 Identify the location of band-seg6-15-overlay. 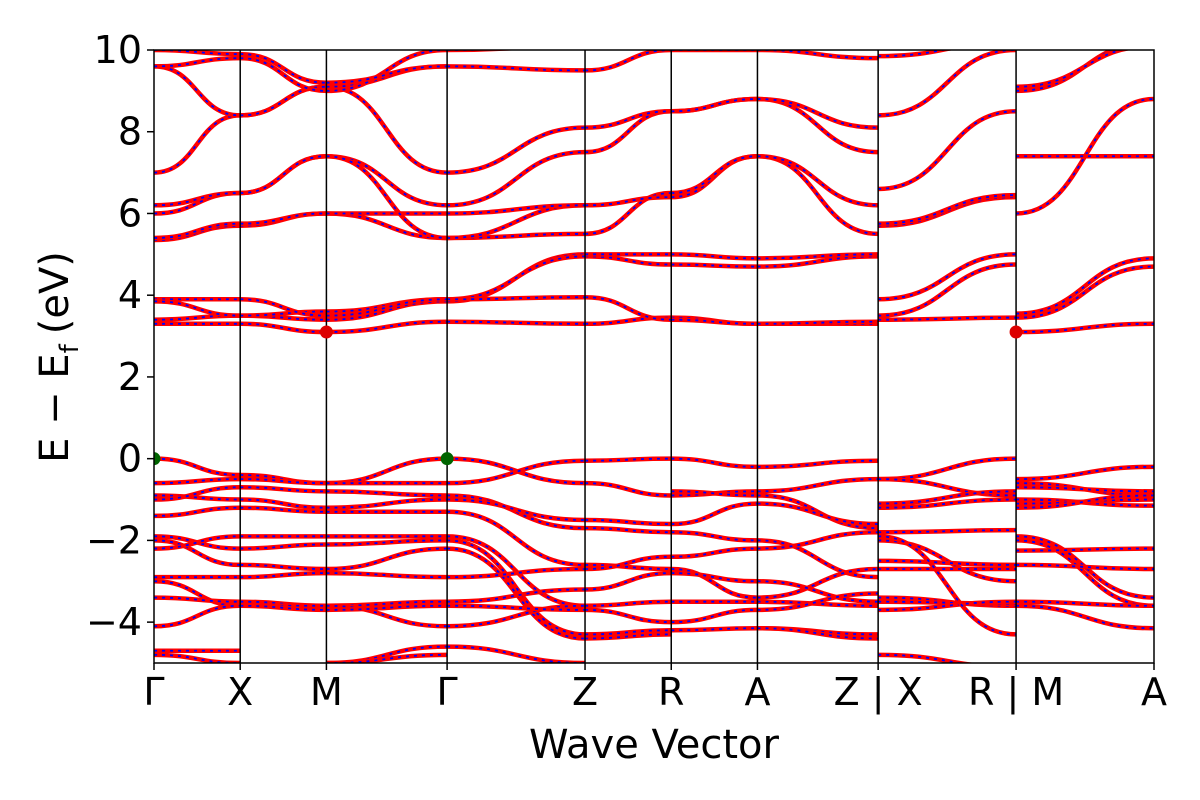
(818, 256).